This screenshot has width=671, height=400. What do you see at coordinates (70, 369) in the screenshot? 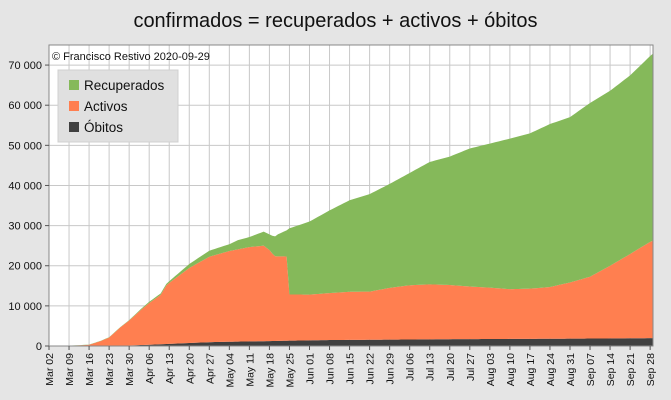
I see `x-tick-label: Mar 09` at bounding box center [70, 369].